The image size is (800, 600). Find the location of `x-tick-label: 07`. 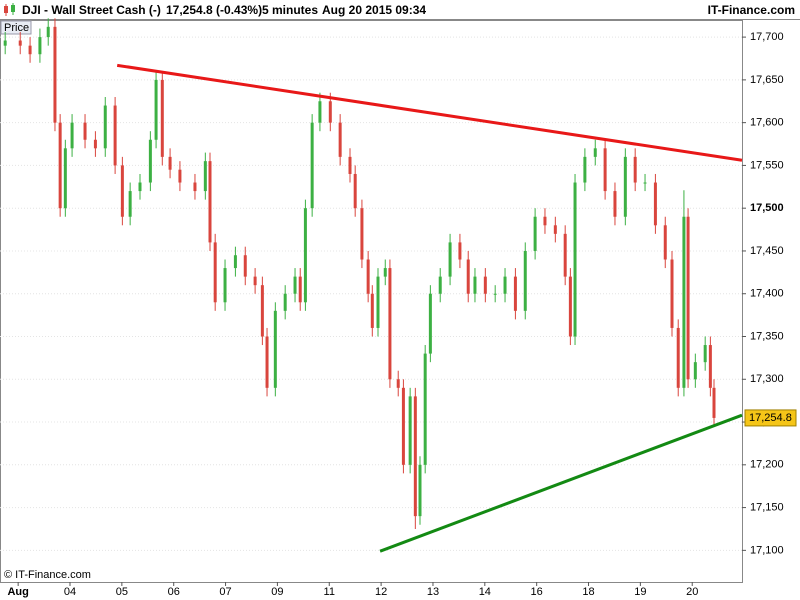

x-tick-label: 07 is located at coordinates (225, 592).